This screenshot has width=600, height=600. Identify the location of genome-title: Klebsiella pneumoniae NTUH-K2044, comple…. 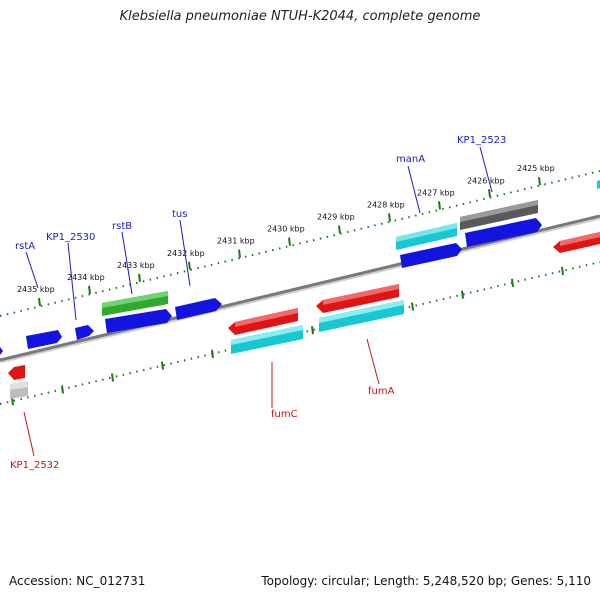
(300, 16).